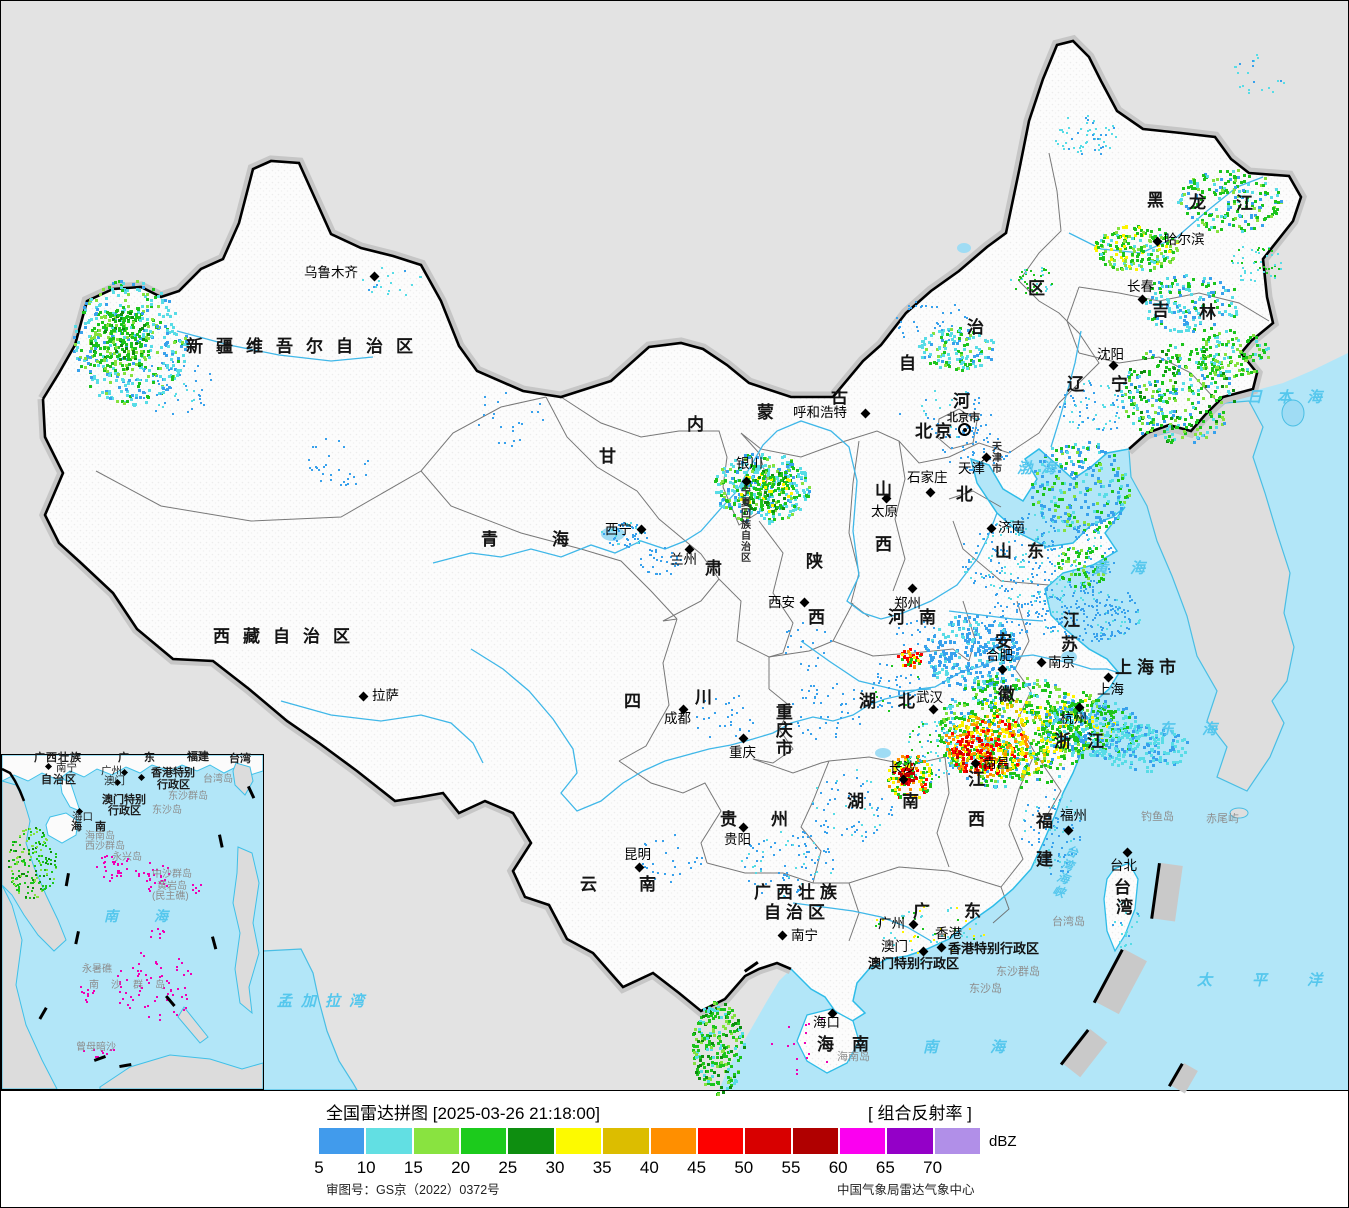 This screenshot has height=1208, width=1349. I want to click on mosaic-title: 全国雷达拼图 [2025-03-26 21:18:00], so click(463, 1111).